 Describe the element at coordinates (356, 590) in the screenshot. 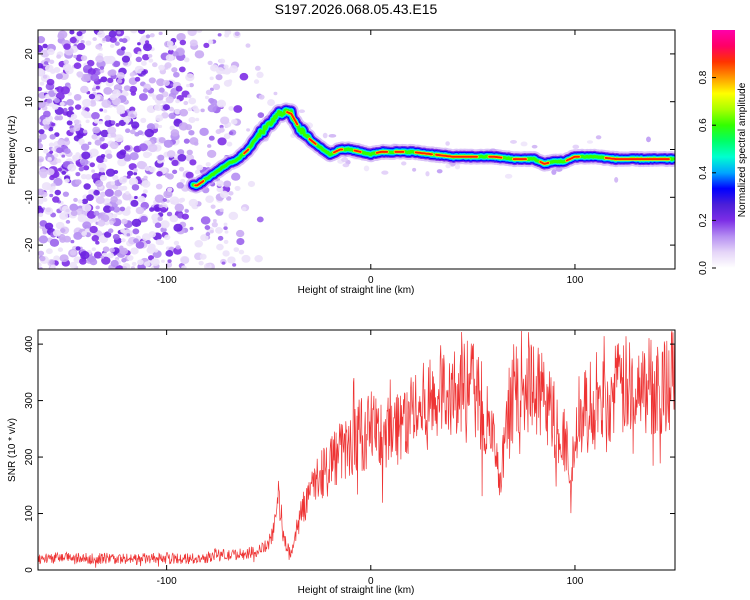

I see `snr-x-axis-label: Height of straight line (km)` at that location.